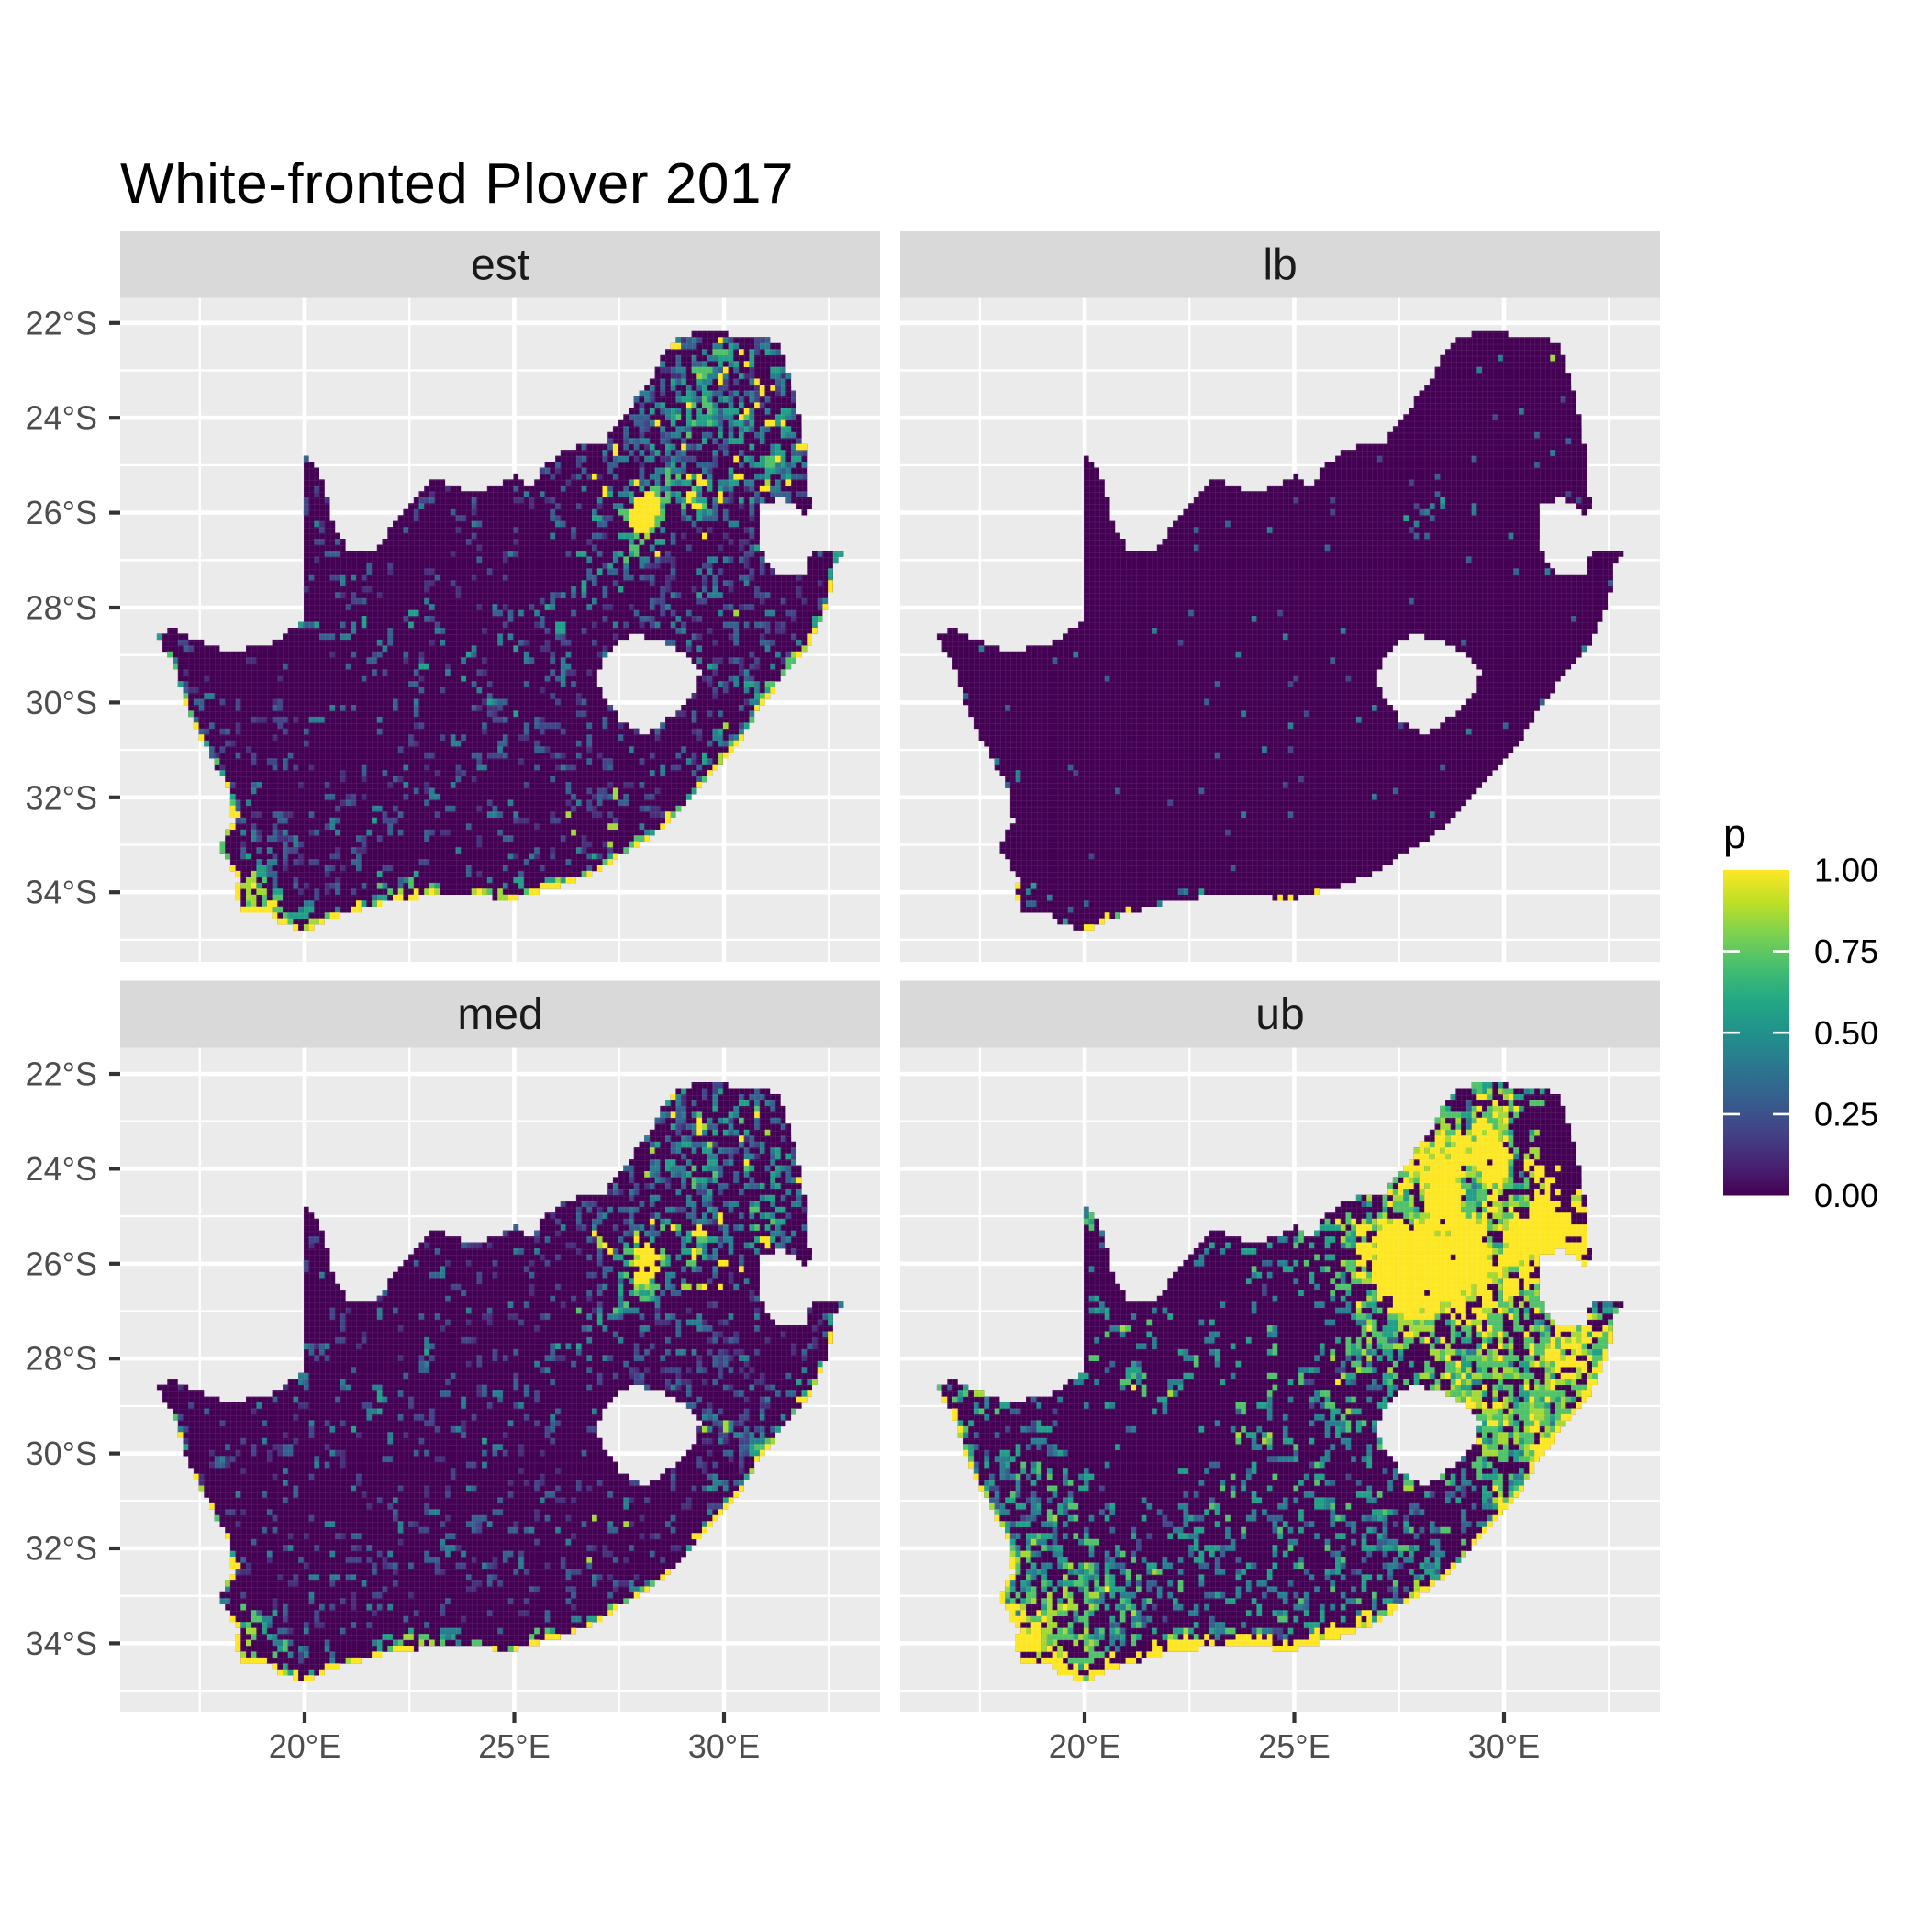 The height and width of the screenshot is (1932, 1927). I want to click on svg-text: ub, so click(1279, 1014).